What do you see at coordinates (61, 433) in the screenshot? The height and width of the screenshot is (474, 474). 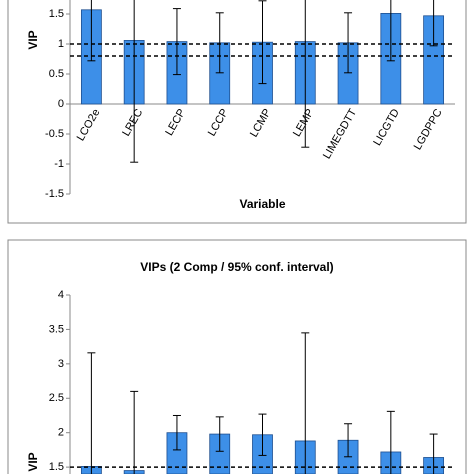 I see `y-tick-label: 2` at bounding box center [61, 433].